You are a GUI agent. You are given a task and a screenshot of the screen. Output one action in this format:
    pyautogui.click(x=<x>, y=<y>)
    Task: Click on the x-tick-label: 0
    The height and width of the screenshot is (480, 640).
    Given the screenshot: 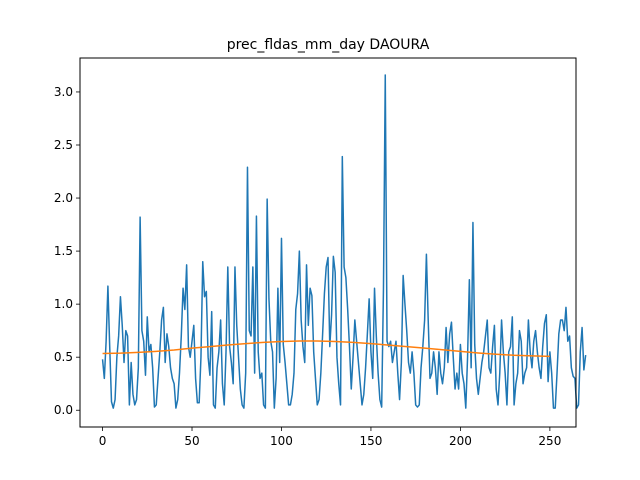 What is the action you would take?
    pyautogui.click(x=103, y=441)
    